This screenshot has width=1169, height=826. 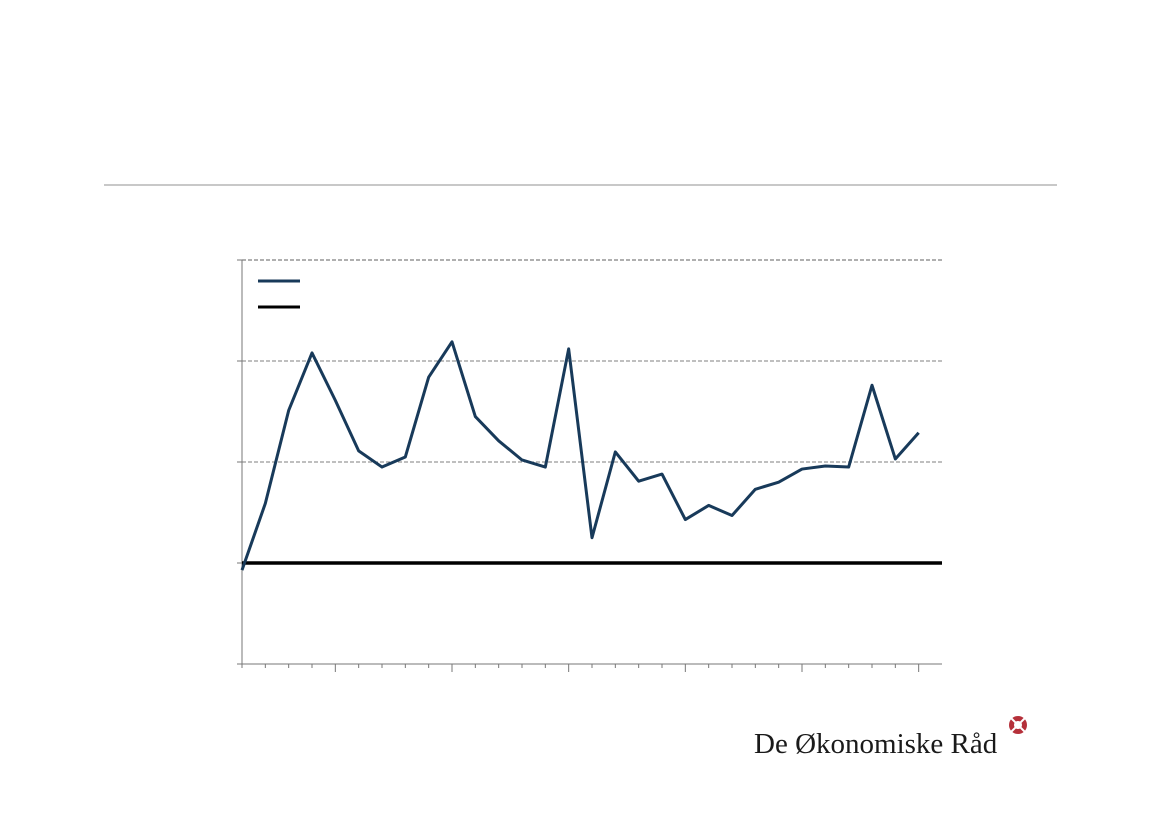 What do you see at coordinates (876, 744) in the screenshot?
I see `logo-text: De Økonomiske Råd` at bounding box center [876, 744].